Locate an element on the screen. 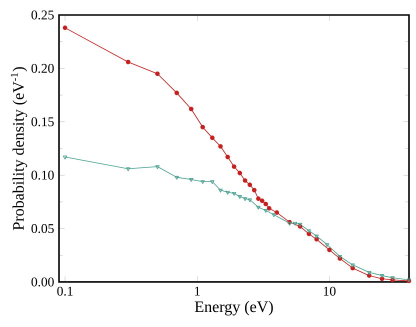 This screenshot has width=416, height=327. x-axis-title: Energy (eV) is located at coordinates (233, 308).